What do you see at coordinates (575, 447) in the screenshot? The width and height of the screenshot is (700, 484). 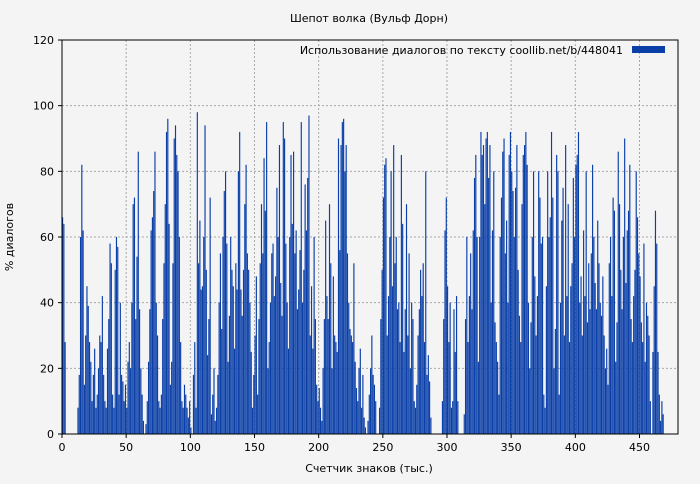 I see `x-tick-label: 400` at bounding box center [575, 447].